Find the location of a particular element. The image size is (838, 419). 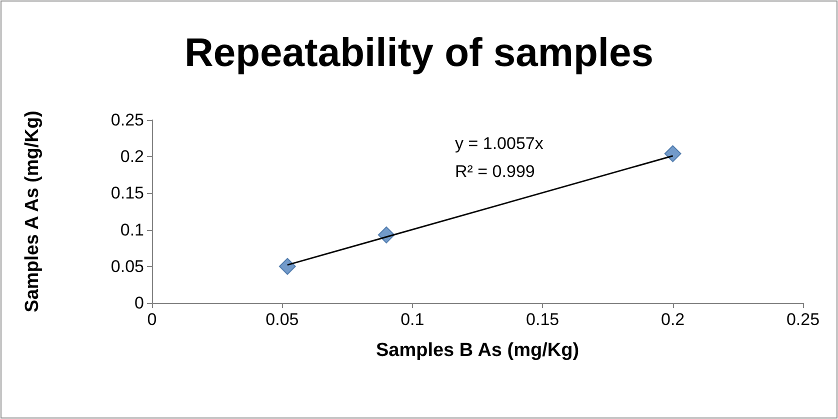

x-axis-title: Samples B As (mg/Kg) is located at coordinates (478, 350).